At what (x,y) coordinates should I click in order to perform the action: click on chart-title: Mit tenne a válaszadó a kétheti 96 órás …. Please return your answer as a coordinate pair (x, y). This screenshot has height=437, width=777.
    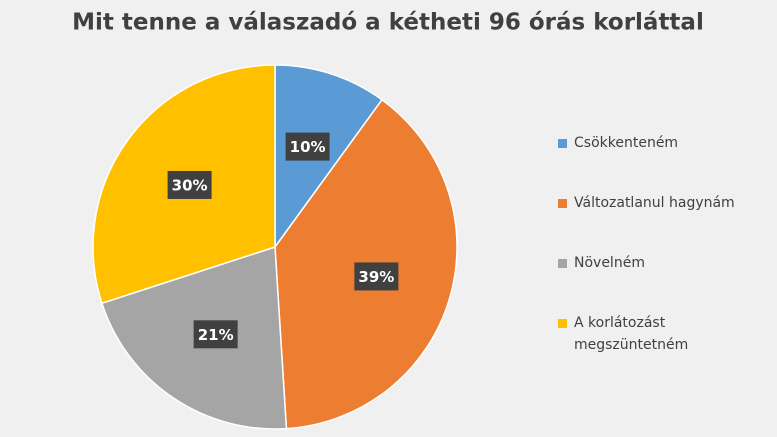
    Looking at the image, I should click on (388, 23).